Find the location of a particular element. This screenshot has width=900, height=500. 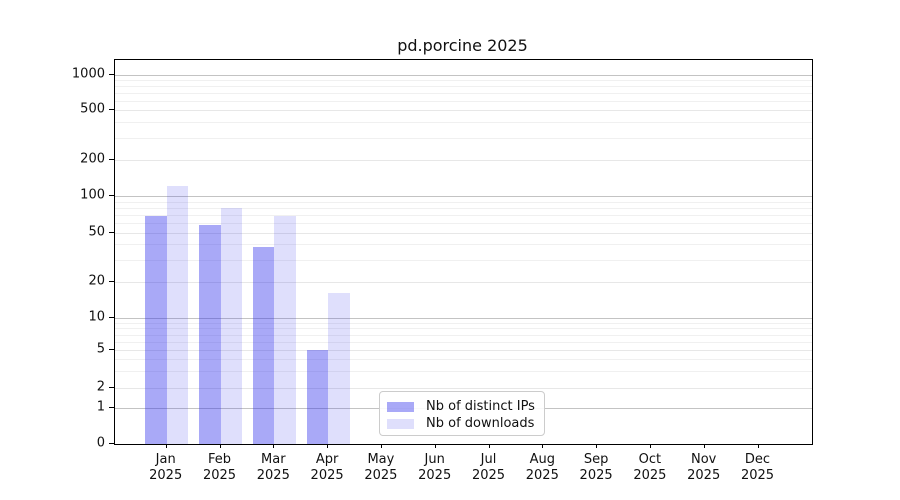

y-axis-tick-label: 200 is located at coordinates (92, 158).